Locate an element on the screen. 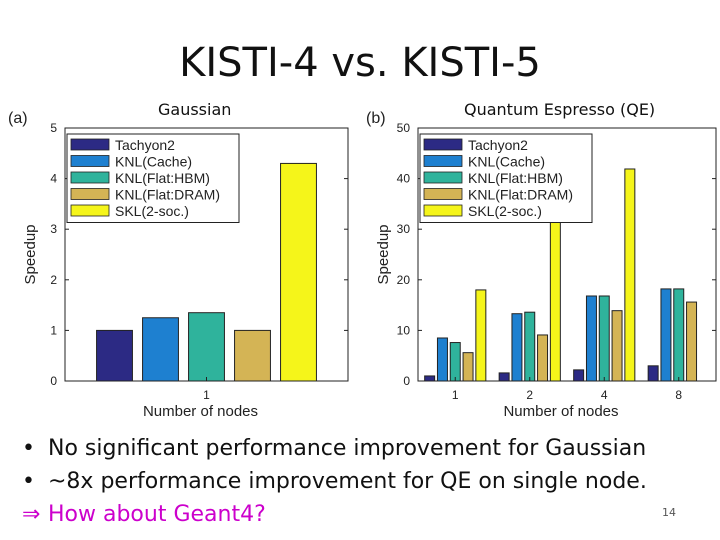  page-number: 14 is located at coordinates (669, 512).